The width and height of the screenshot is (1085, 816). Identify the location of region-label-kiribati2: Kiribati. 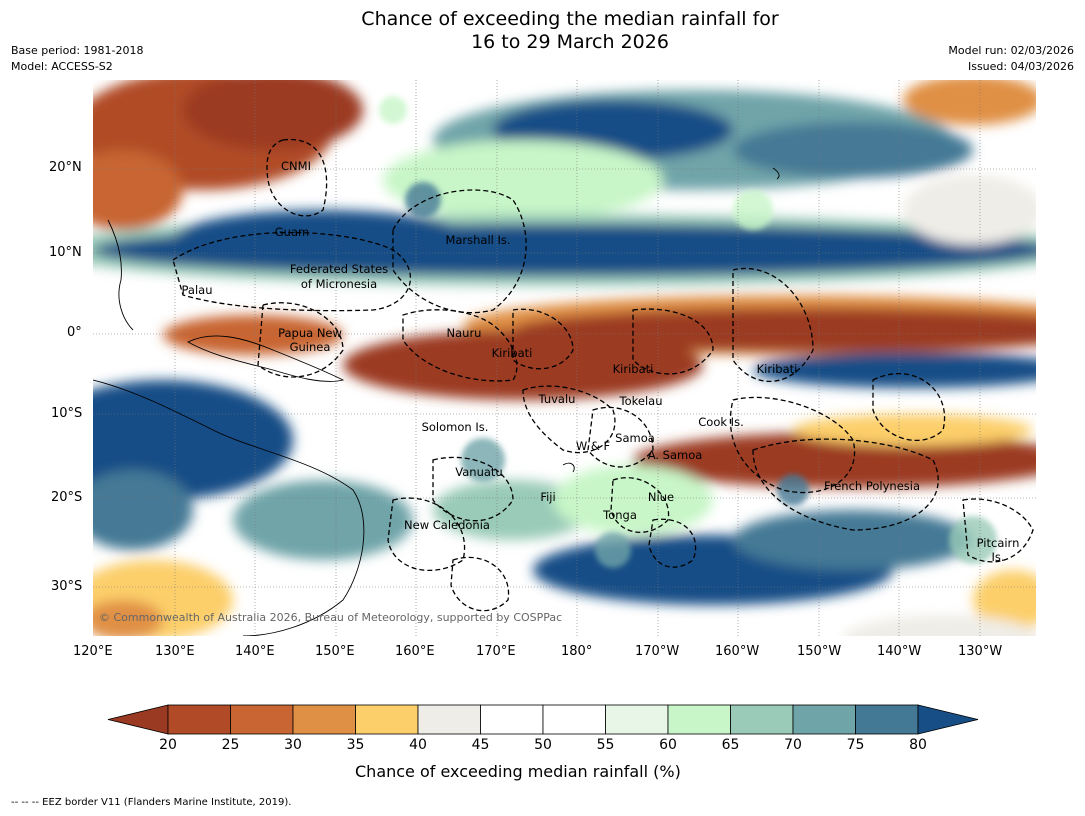
(633, 369).